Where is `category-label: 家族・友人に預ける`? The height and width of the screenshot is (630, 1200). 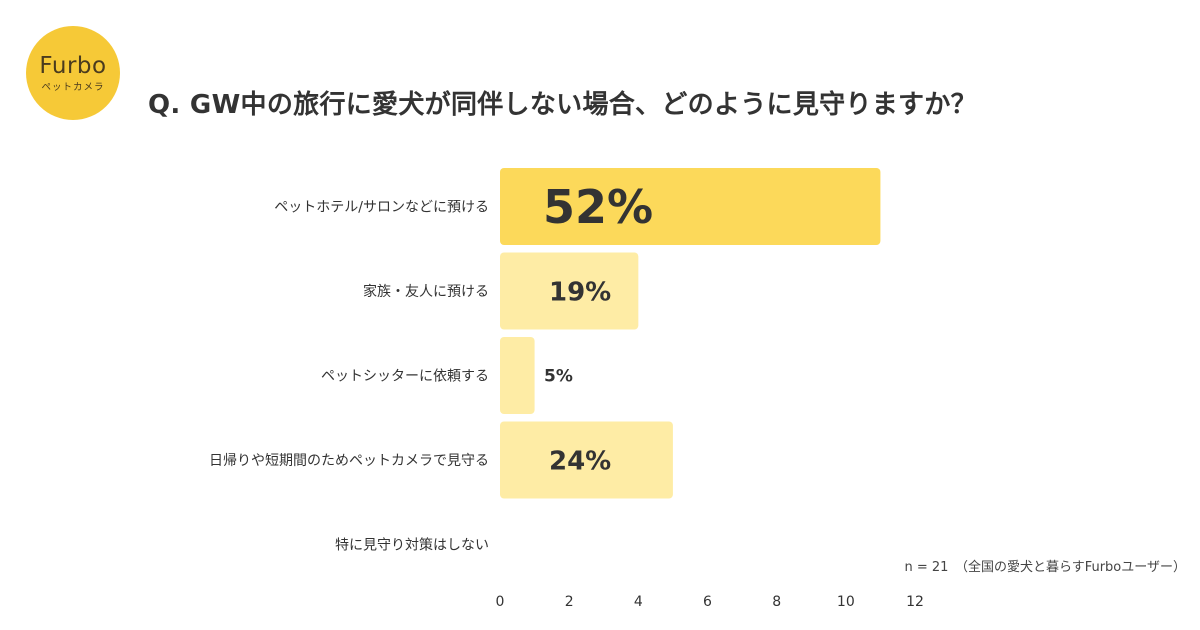
category-label: 家族・友人に預ける is located at coordinates (426, 291).